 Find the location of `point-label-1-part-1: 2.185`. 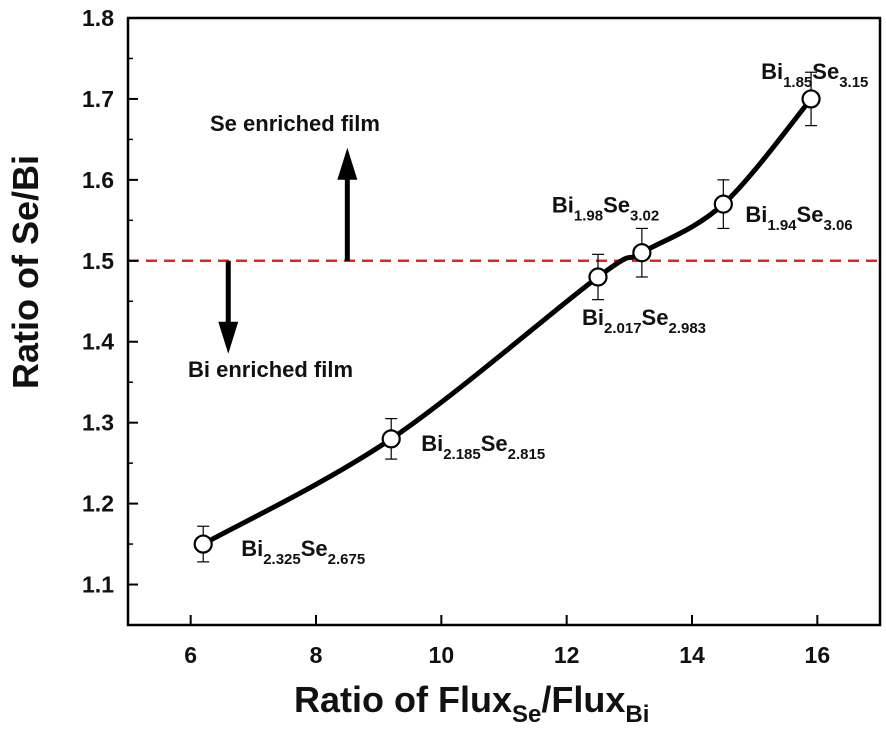

point-label-1-part-1: 2.185 is located at coordinates (462, 454).